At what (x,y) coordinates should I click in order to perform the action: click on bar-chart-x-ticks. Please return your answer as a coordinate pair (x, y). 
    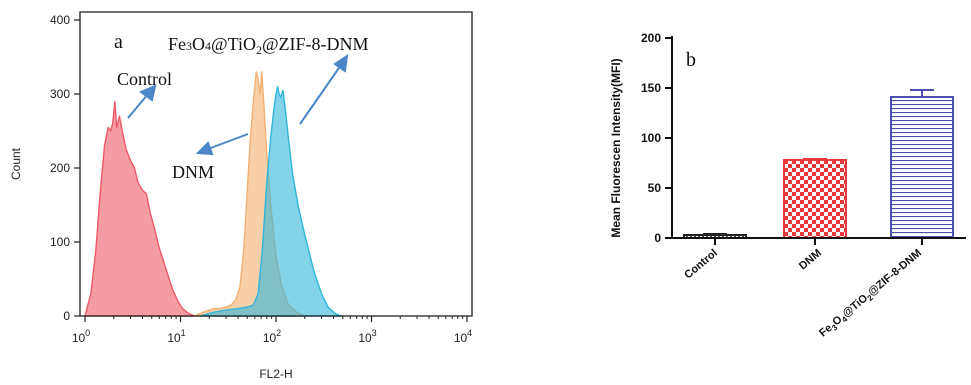
    Looking at the image, I should click on (818, 241).